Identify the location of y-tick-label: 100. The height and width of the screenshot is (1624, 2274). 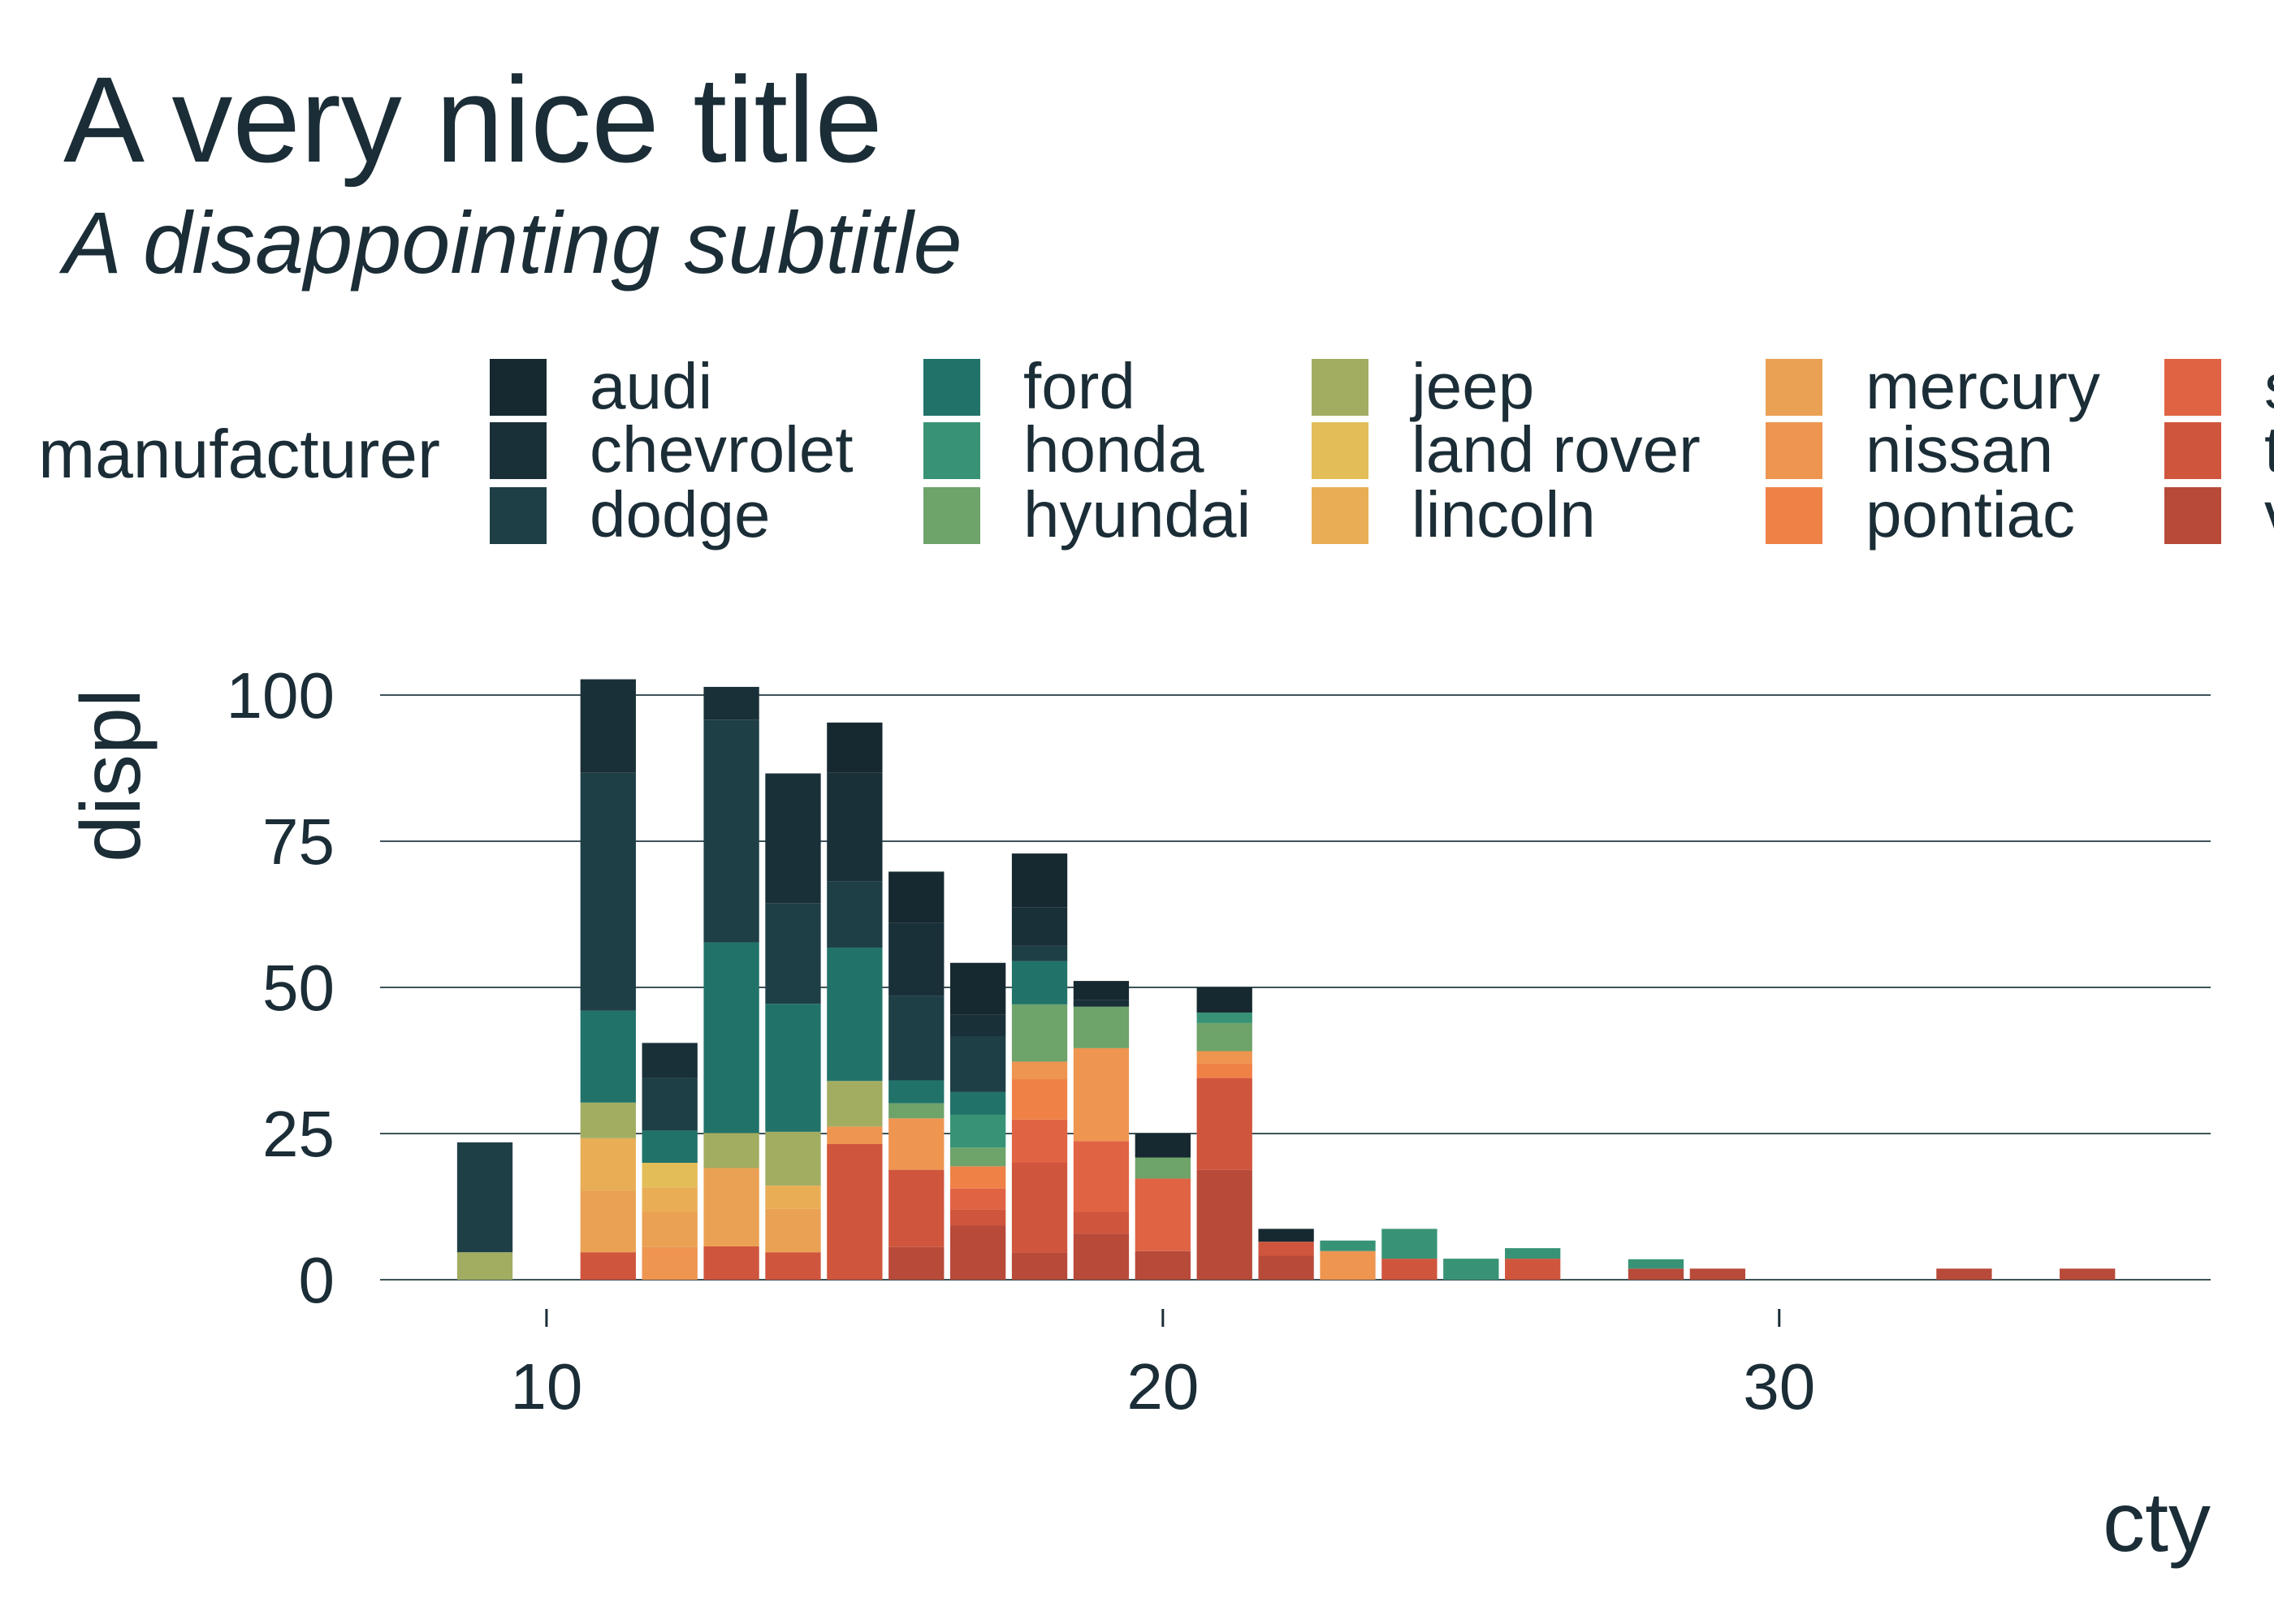
(281, 695).